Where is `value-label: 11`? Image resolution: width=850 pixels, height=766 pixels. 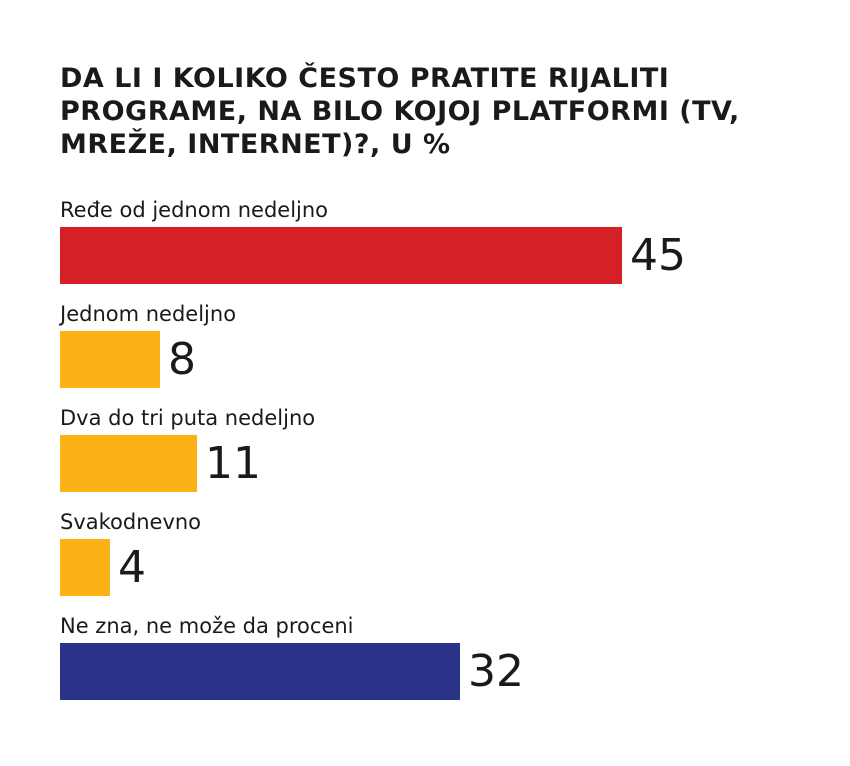 value-label: 11 is located at coordinates (233, 463).